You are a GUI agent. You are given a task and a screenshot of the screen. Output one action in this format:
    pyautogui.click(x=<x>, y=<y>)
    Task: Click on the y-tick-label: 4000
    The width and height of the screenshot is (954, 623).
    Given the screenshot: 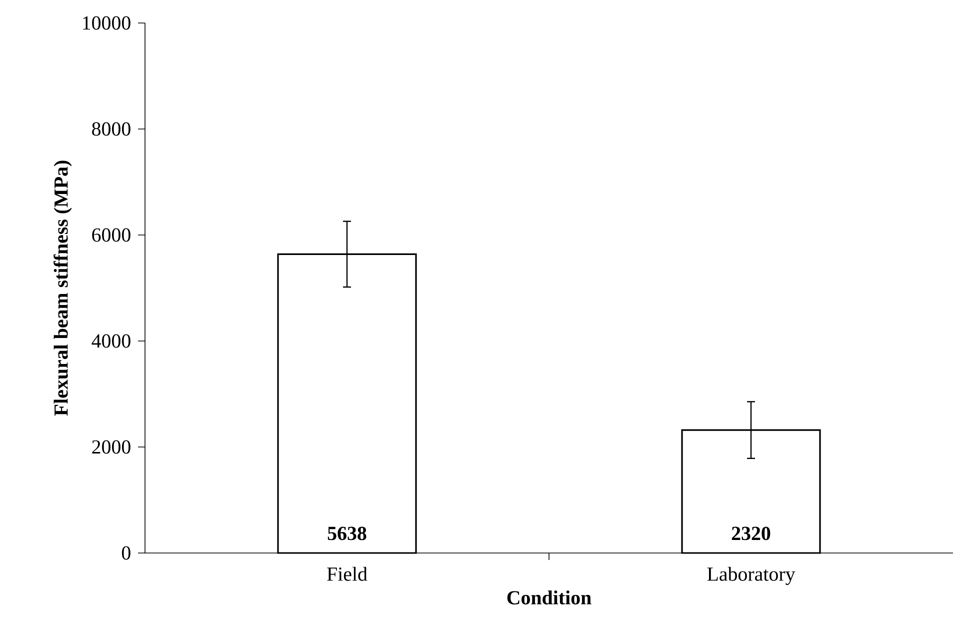 What is the action you would take?
    pyautogui.click(x=111, y=341)
    